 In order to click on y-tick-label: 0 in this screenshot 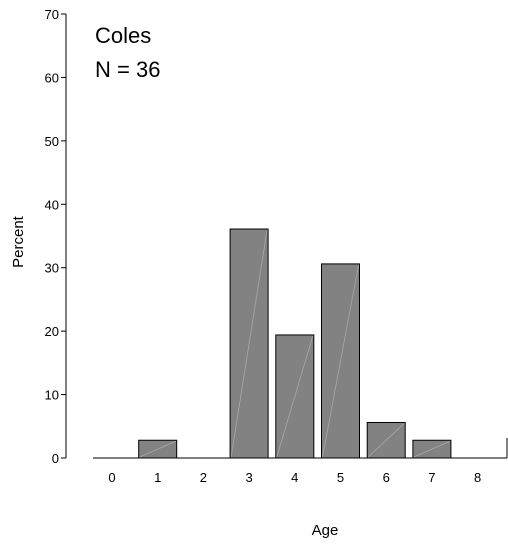, I will do `click(55, 458)`.